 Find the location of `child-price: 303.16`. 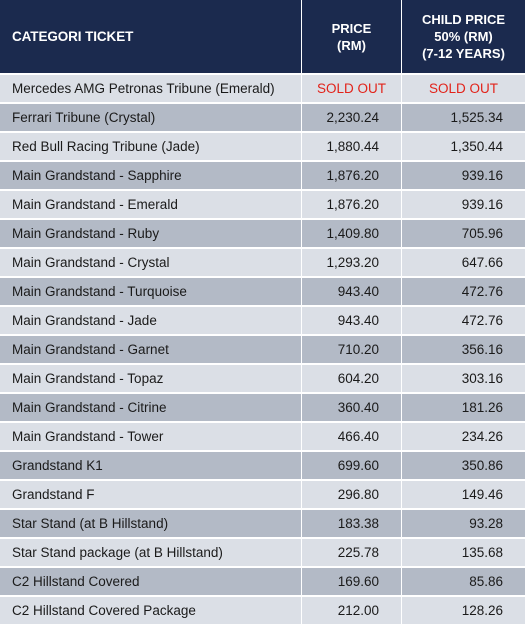

child-price: 303.16 is located at coordinates (463, 378).